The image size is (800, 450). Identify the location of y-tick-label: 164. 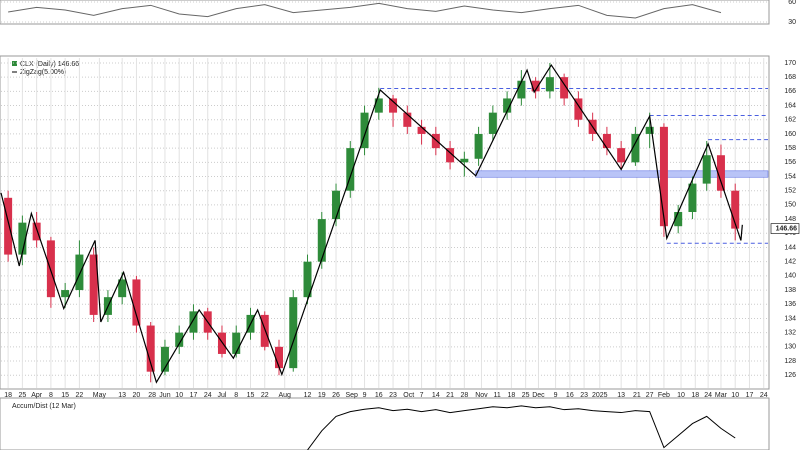
(790, 105).